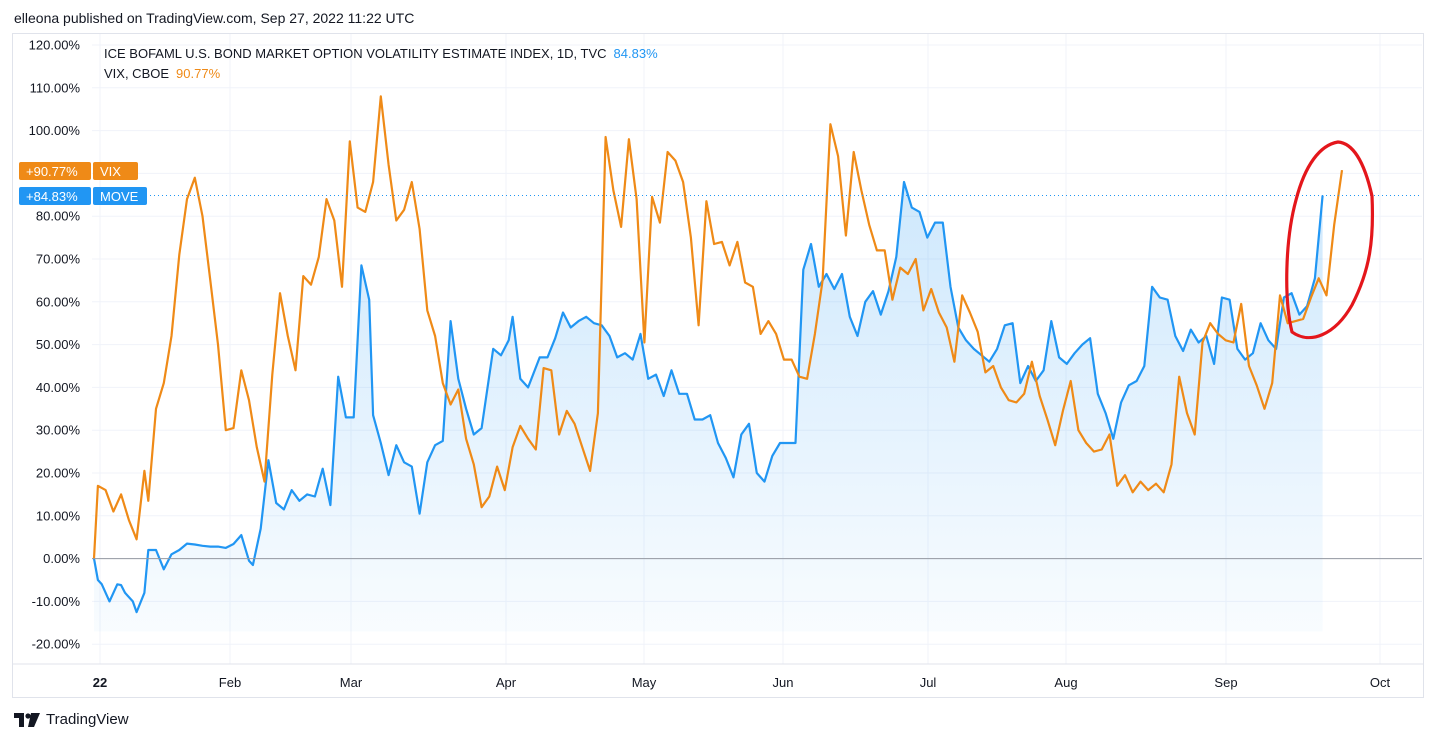 The height and width of the screenshot is (742, 1437). I want to click on x-tick-label: Aug, so click(1065, 682).